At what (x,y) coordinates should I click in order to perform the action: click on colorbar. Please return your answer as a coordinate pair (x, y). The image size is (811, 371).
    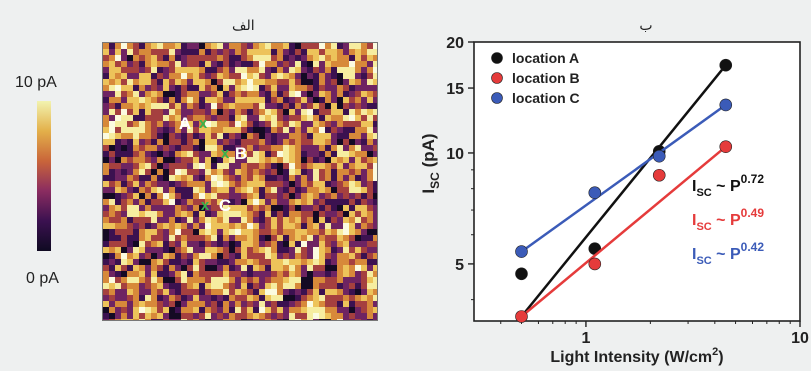
    Looking at the image, I should click on (44, 176).